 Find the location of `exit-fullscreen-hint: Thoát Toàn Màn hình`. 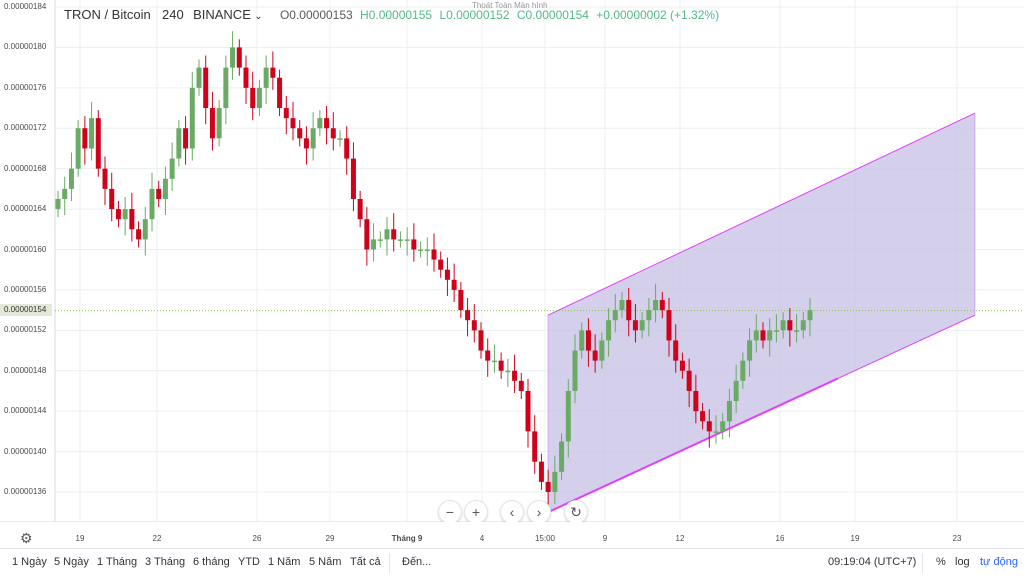

exit-fullscreen-hint: Thoát Toàn Màn hình is located at coordinates (510, 5).